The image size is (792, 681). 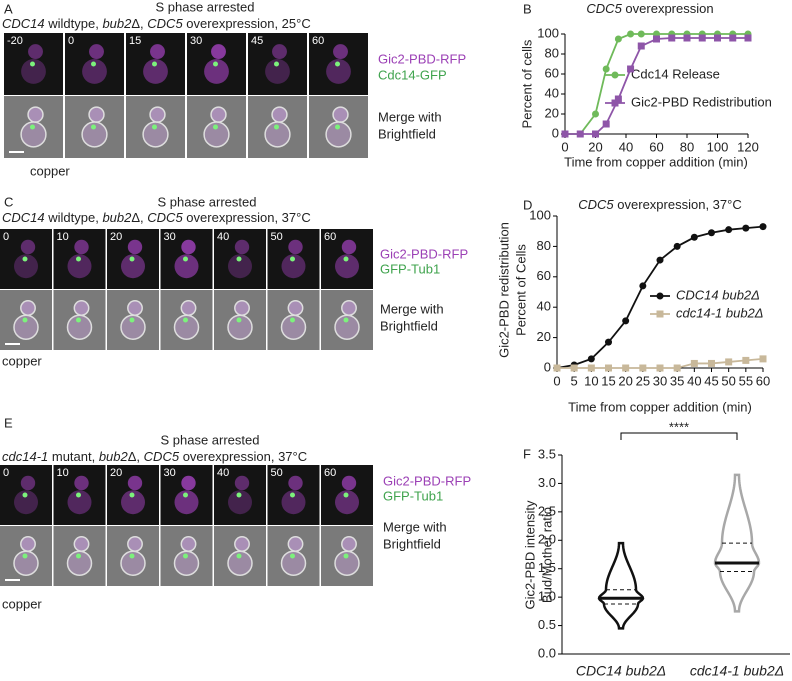 I want to click on time-label: 50, so click(x=277, y=237).